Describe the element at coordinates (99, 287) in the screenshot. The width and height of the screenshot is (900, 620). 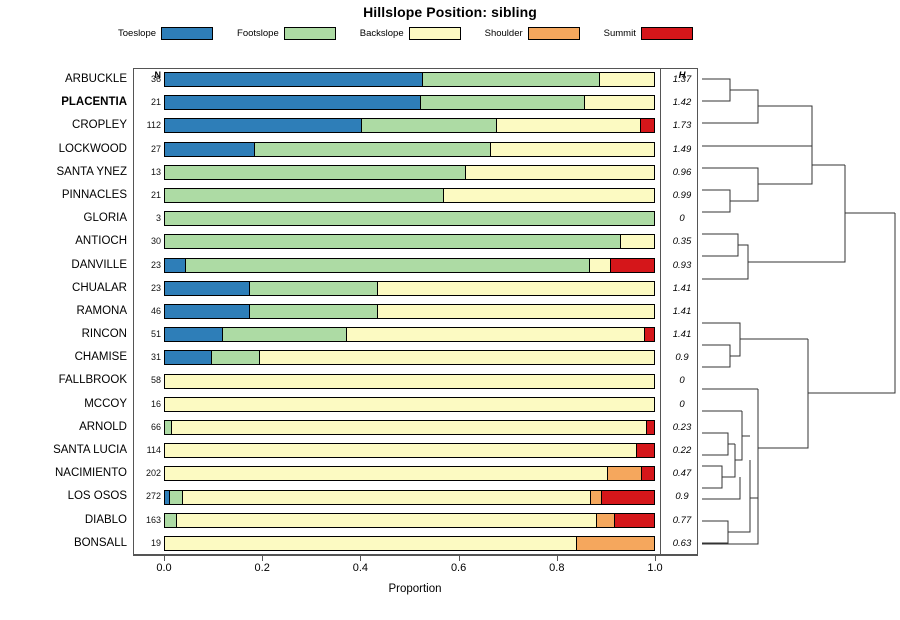
I see `soil-series-label: CHUALAR` at that location.